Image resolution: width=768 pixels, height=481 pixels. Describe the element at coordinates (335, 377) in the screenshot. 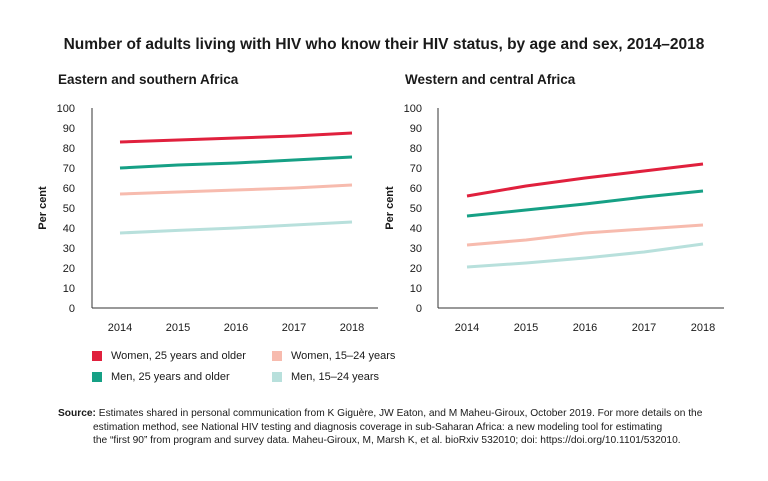

I see `legend-label: Men, 15–24 years` at that location.